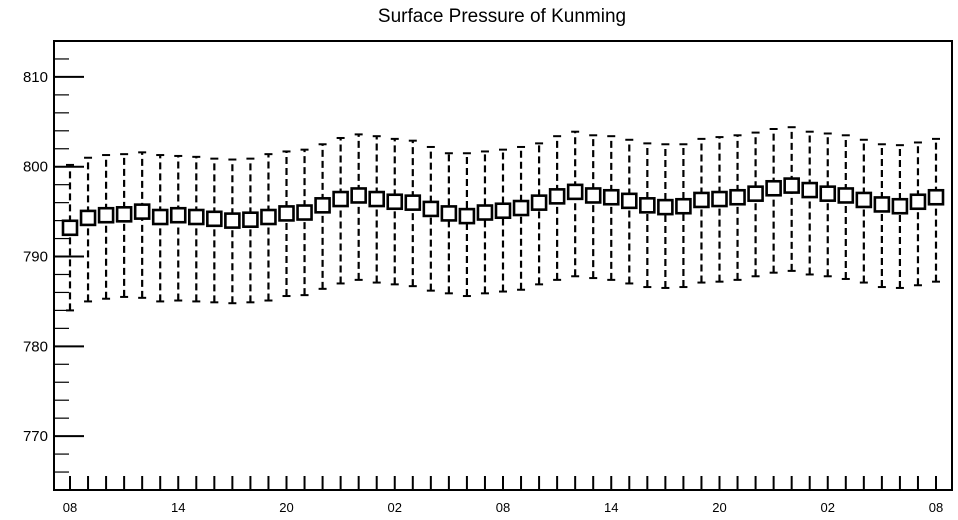  I want to click on y-tick-label: 770, so click(35, 436).